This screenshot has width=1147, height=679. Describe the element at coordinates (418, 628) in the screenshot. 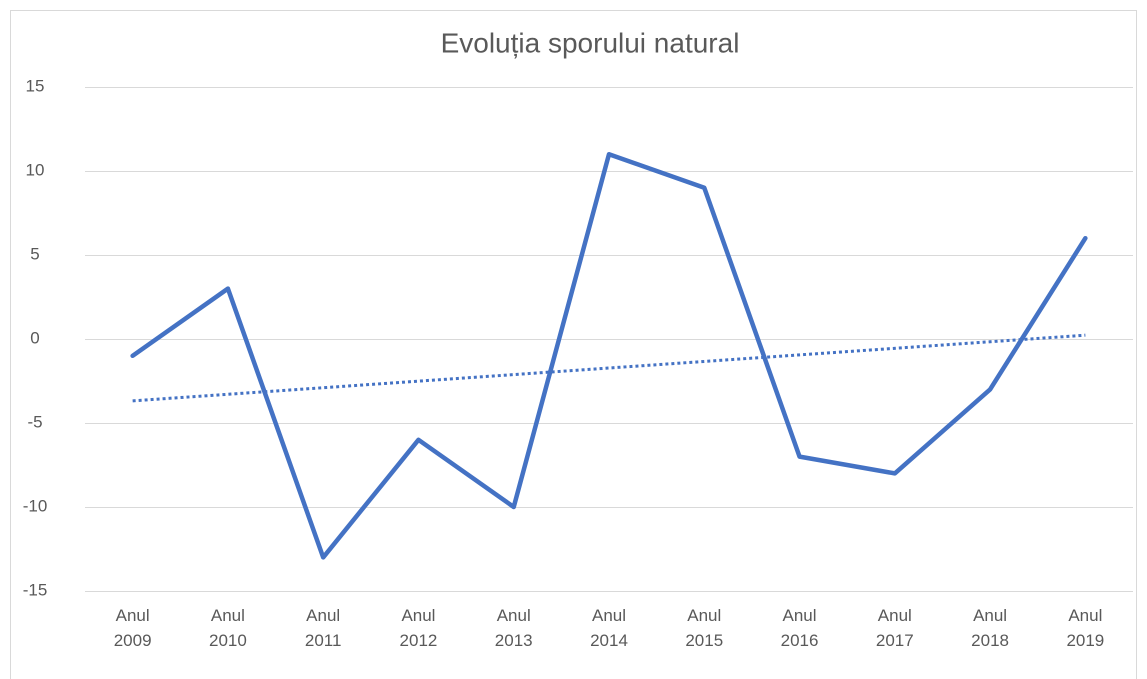

I see `x-tick-label: Anul 2012` at that location.